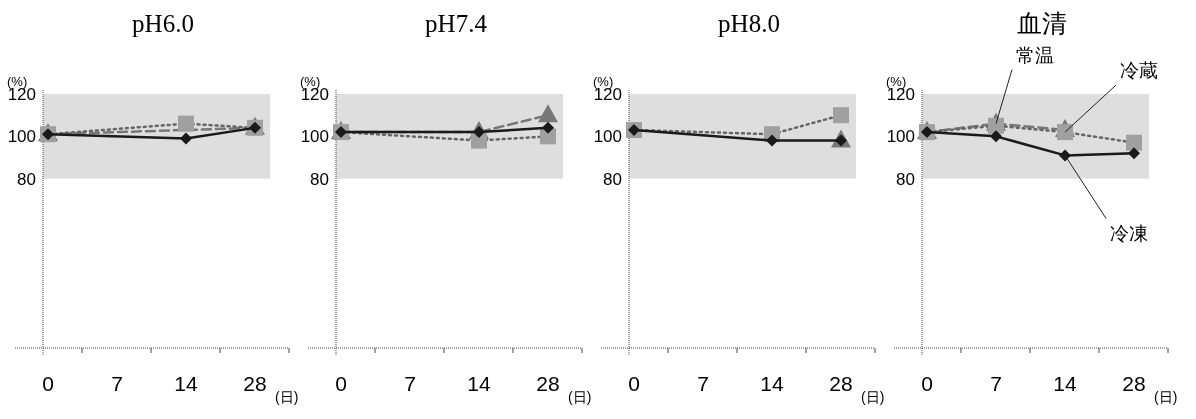  I want to click on annotation: 常温, so click(1035, 55).